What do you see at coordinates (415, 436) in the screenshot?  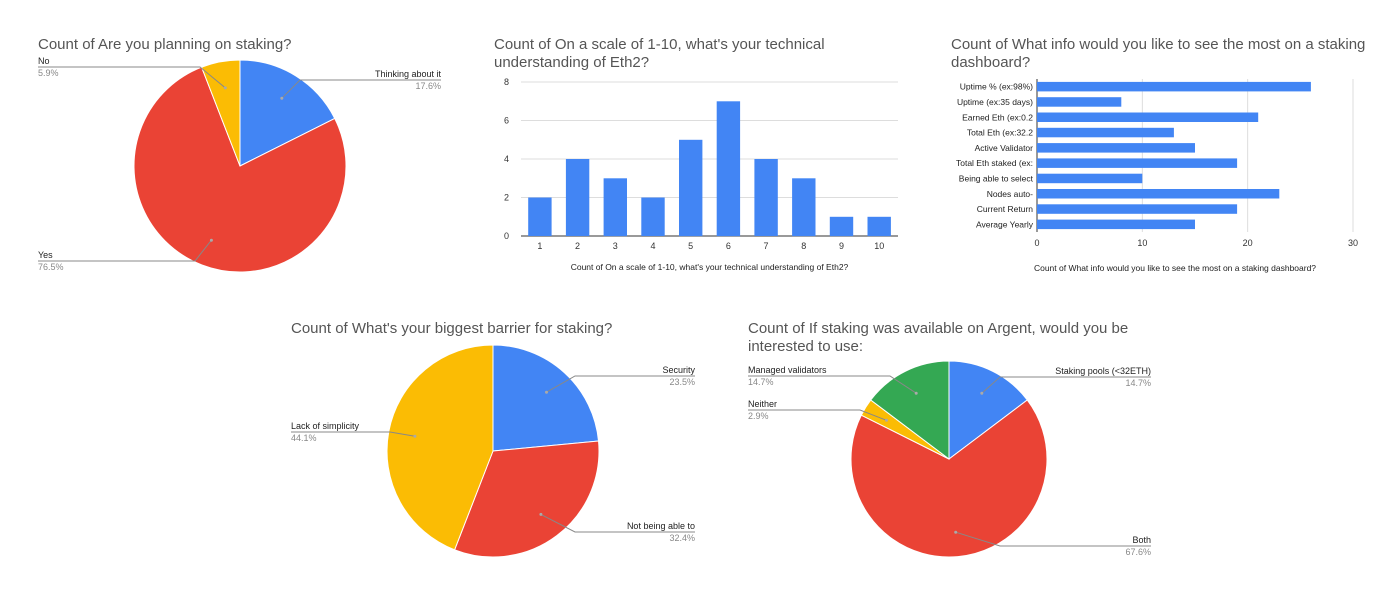 I see `leader-dot-lack-of-simplicity` at bounding box center [415, 436].